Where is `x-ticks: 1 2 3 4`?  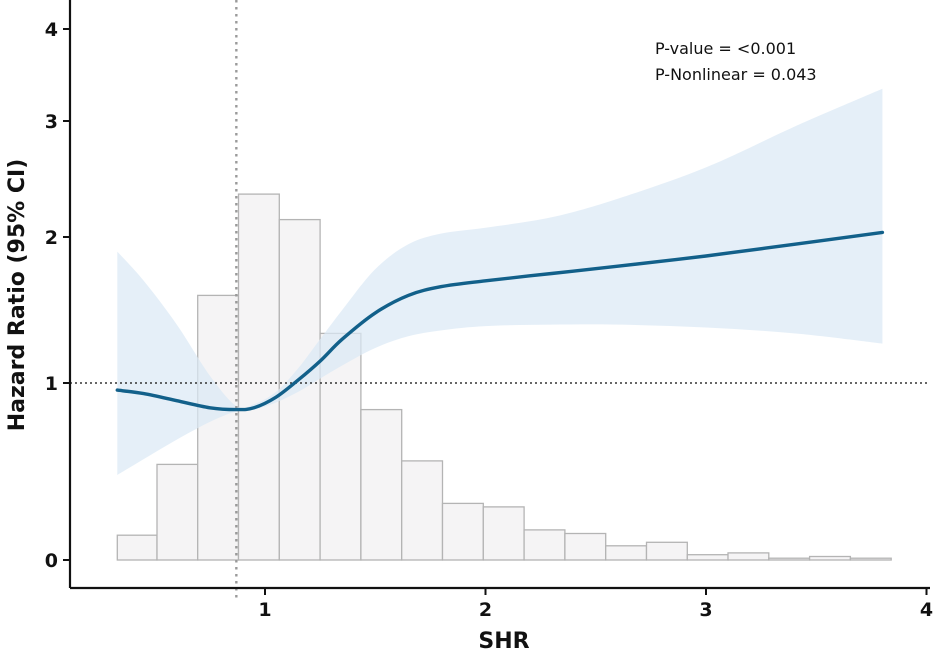 x-ticks: 1 2 3 4 is located at coordinates (595, 604).